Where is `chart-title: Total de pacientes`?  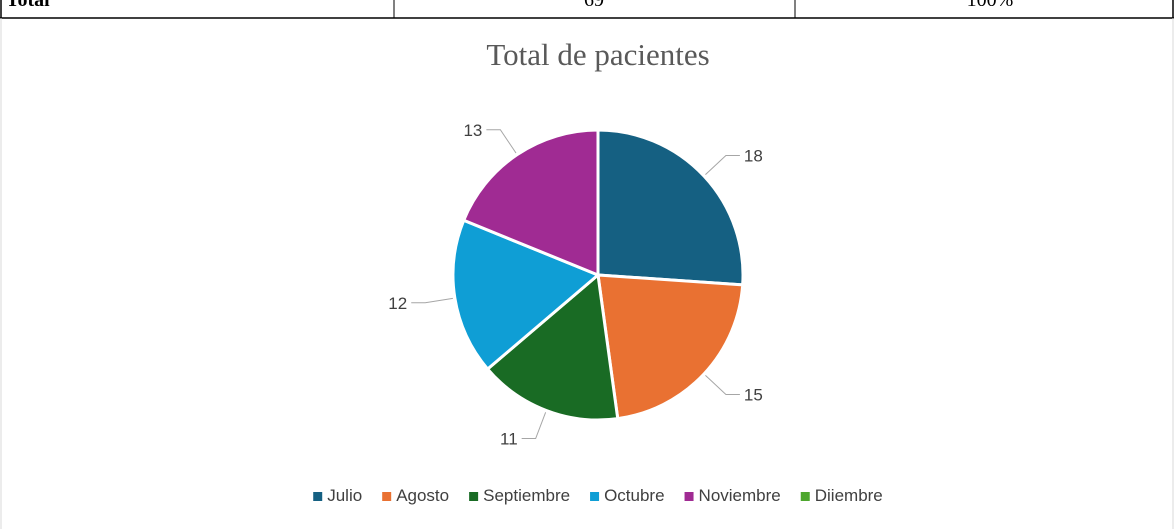 chart-title: Total de pacientes is located at coordinates (597, 54).